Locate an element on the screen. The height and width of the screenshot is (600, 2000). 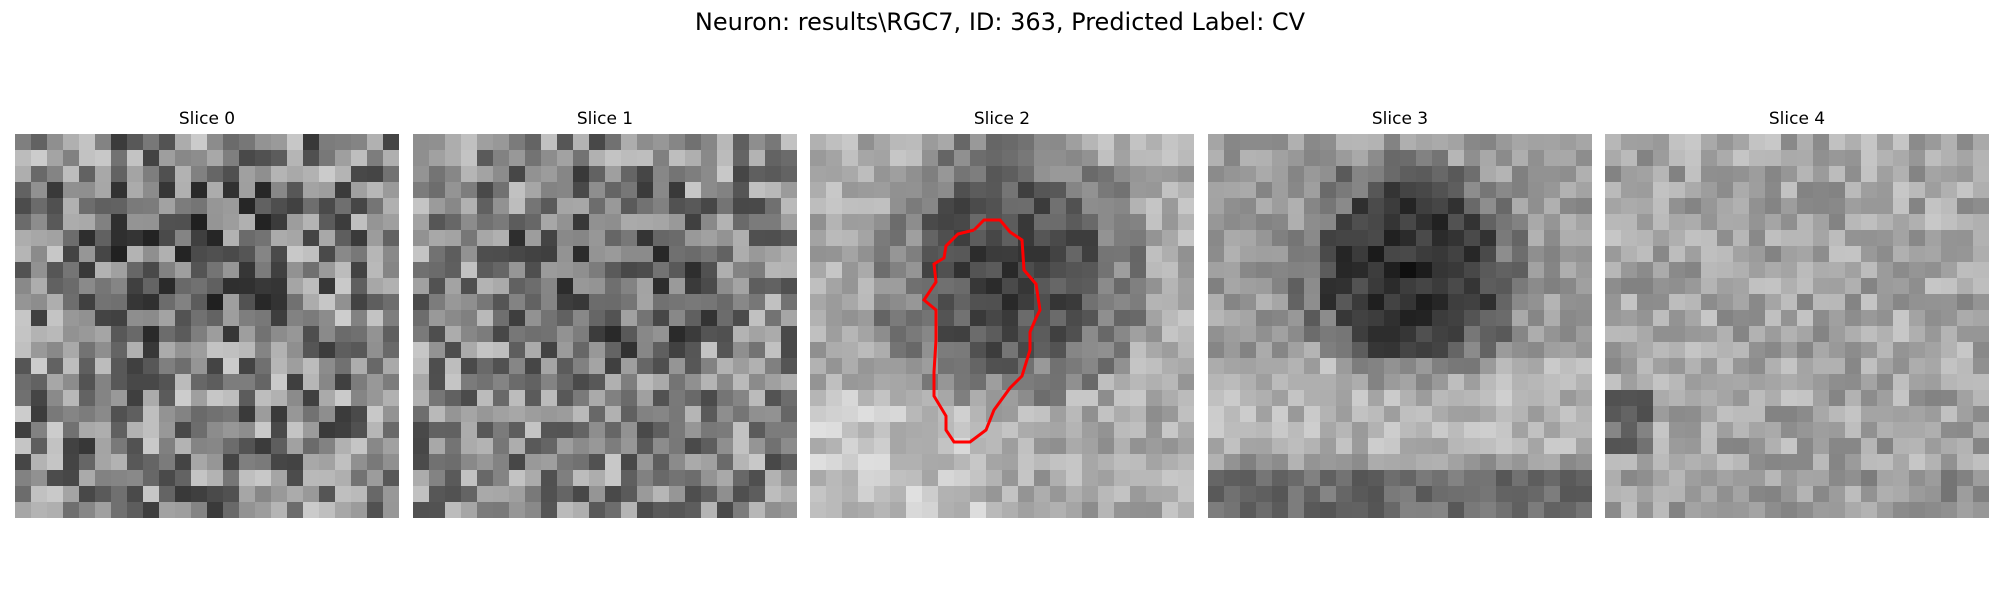
slice-title: Slice 1 is located at coordinates (605, 119).